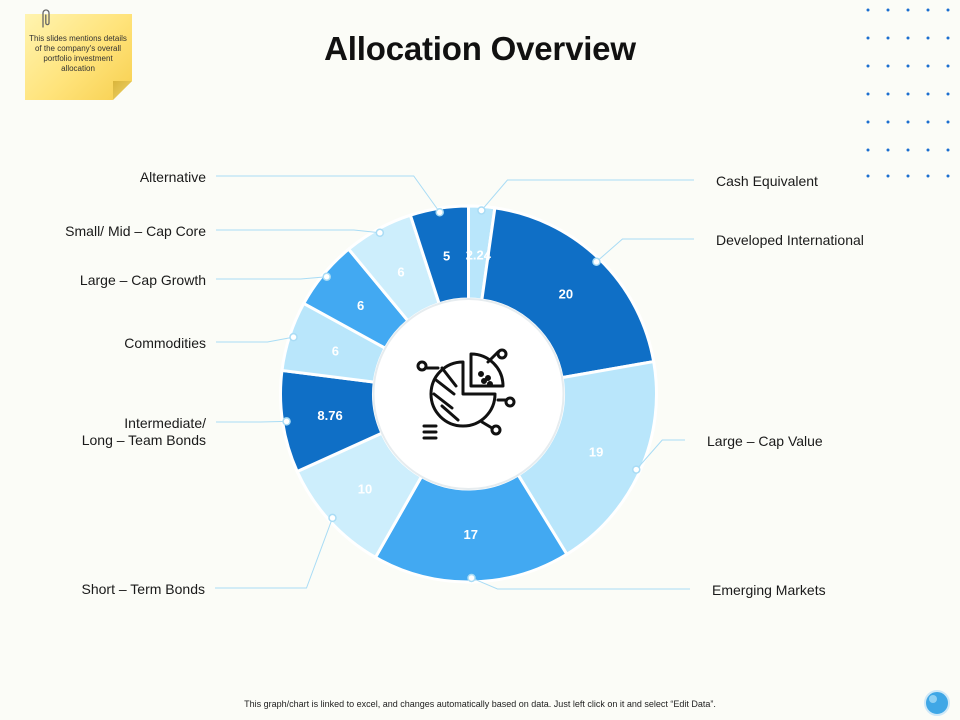  What do you see at coordinates (144, 431) in the screenshot?
I see `category-label: Intermediate/Long – Team Bonds` at bounding box center [144, 431].